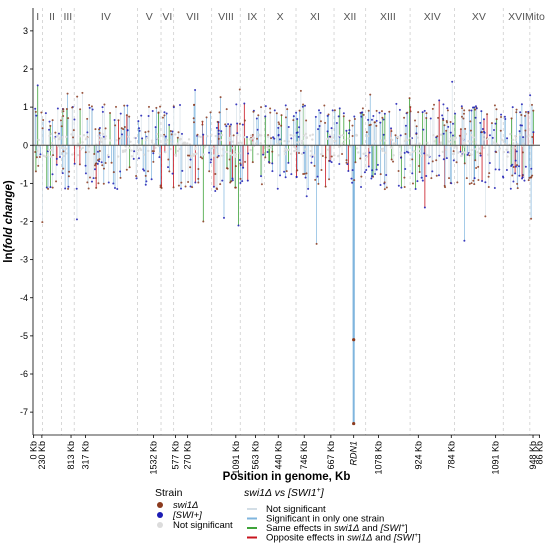 The height and width of the screenshot is (550, 550). Describe the element at coordinates (9, 221) in the screenshot. I see `y-axis-label: ln(fold change)` at that location.